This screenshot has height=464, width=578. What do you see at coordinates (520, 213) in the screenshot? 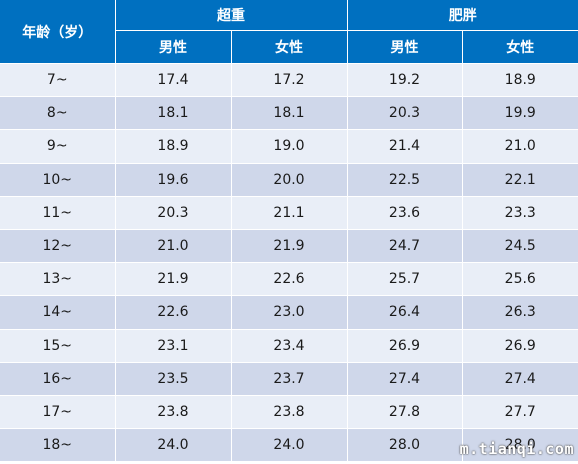
I see `obese-female-cell: 23.3` at bounding box center [520, 213].